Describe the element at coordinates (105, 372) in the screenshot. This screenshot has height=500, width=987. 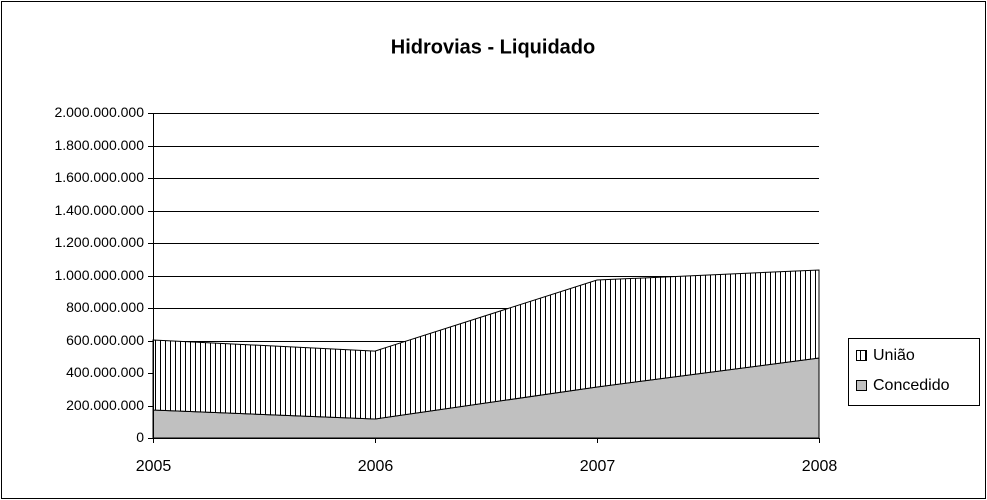
I see `y-tick-label: 400.000.000` at that location.